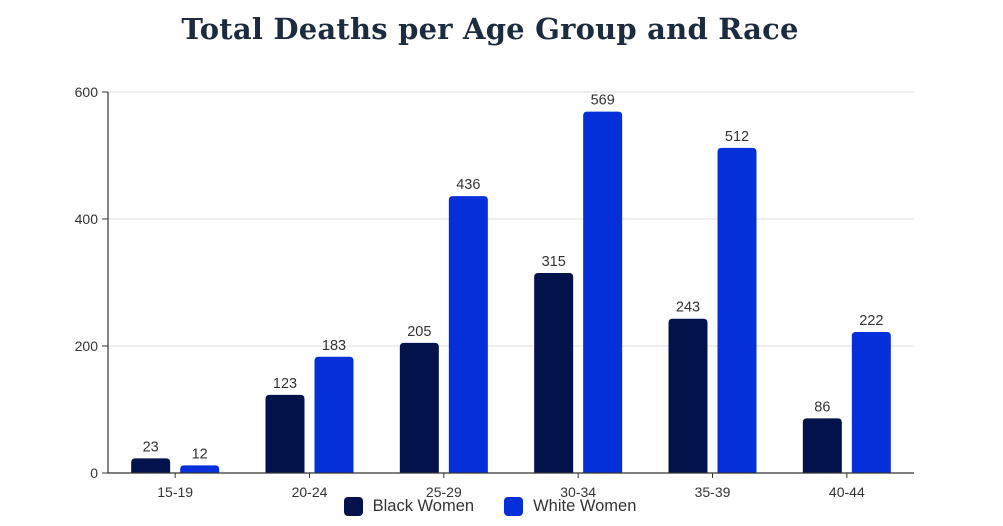  What do you see at coordinates (87, 92) in the screenshot?
I see `y-tick-label: 600` at bounding box center [87, 92].